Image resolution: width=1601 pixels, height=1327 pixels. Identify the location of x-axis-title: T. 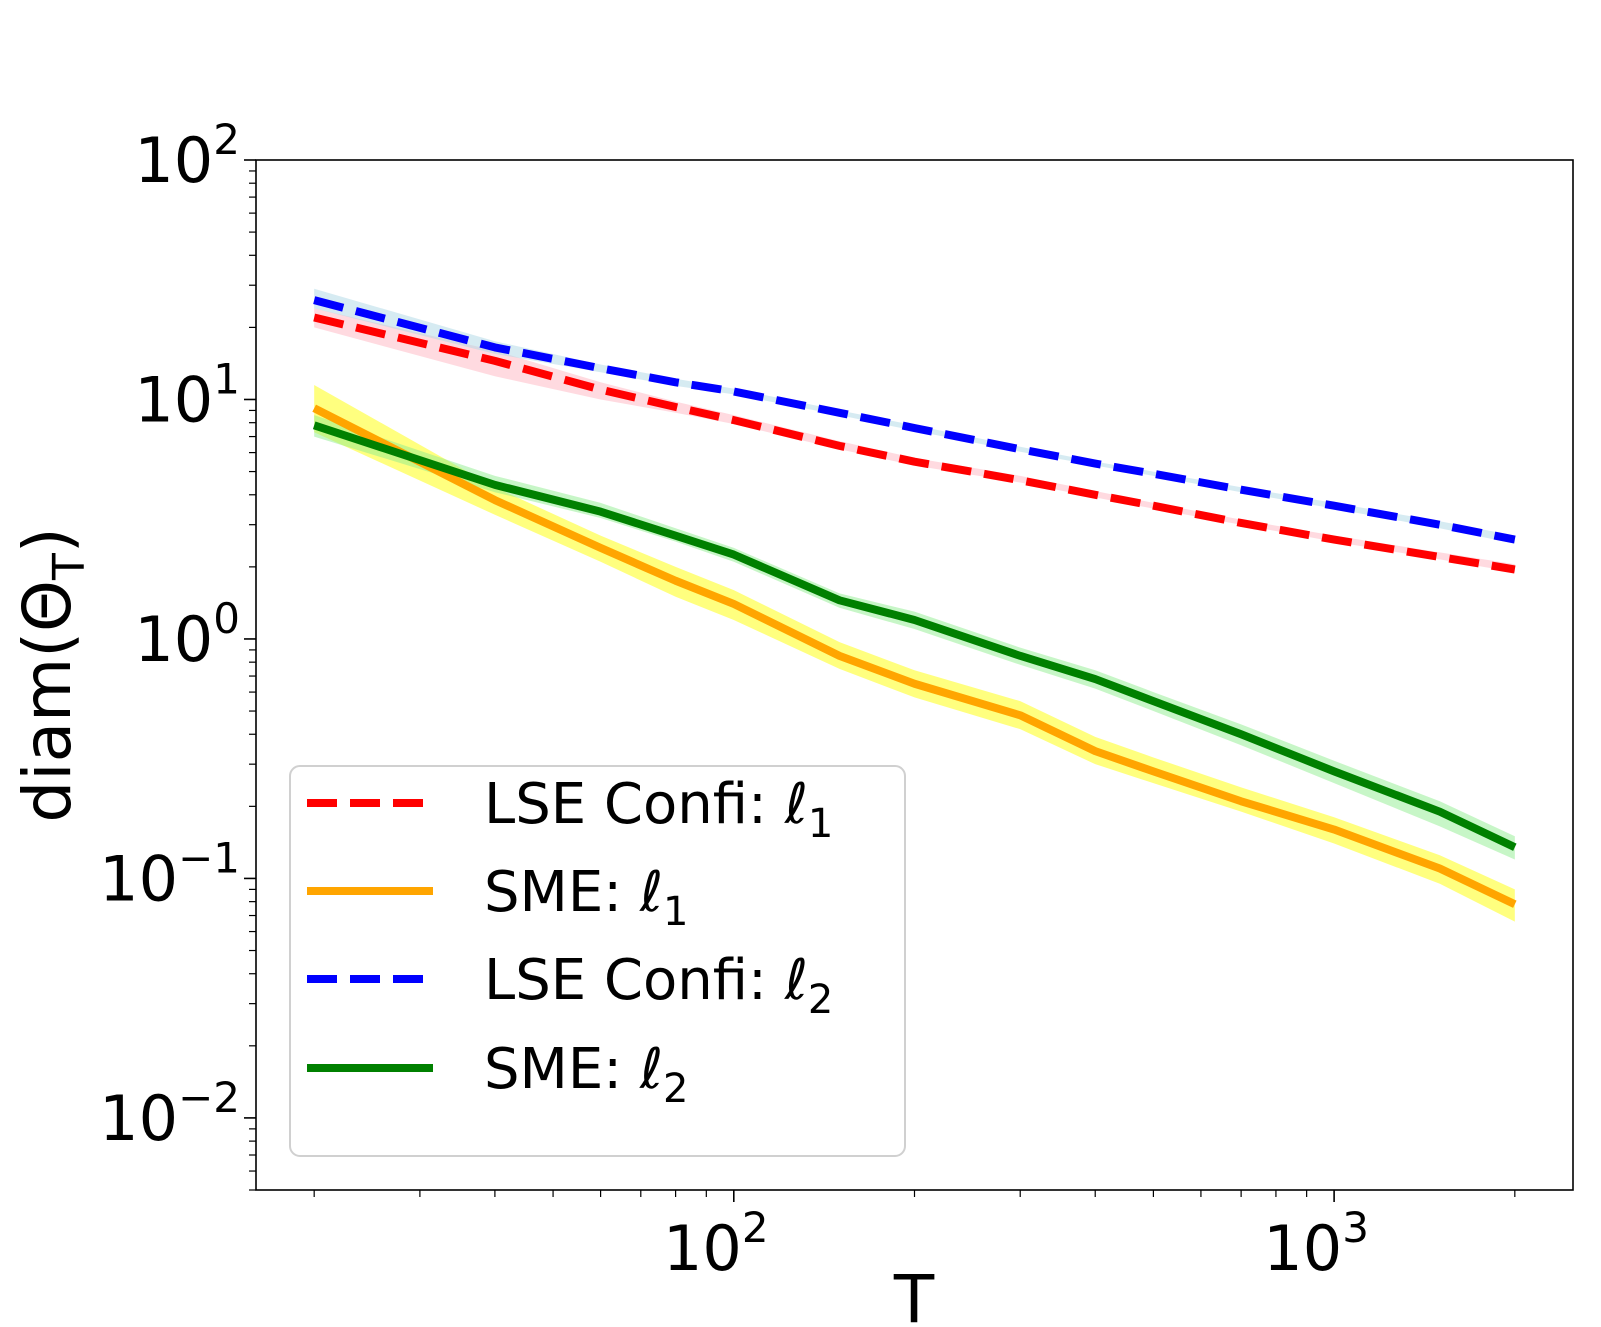
(914, 1294).